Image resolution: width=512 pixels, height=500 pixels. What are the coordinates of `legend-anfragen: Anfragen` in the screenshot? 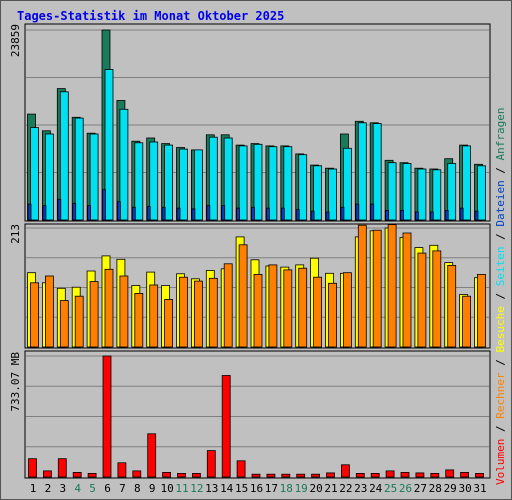 It's located at (500, 133).